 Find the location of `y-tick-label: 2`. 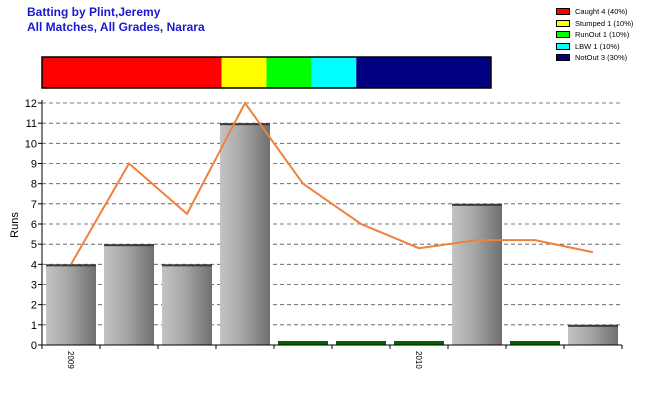

y-tick-label: 2 is located at coordinates (34, 306).